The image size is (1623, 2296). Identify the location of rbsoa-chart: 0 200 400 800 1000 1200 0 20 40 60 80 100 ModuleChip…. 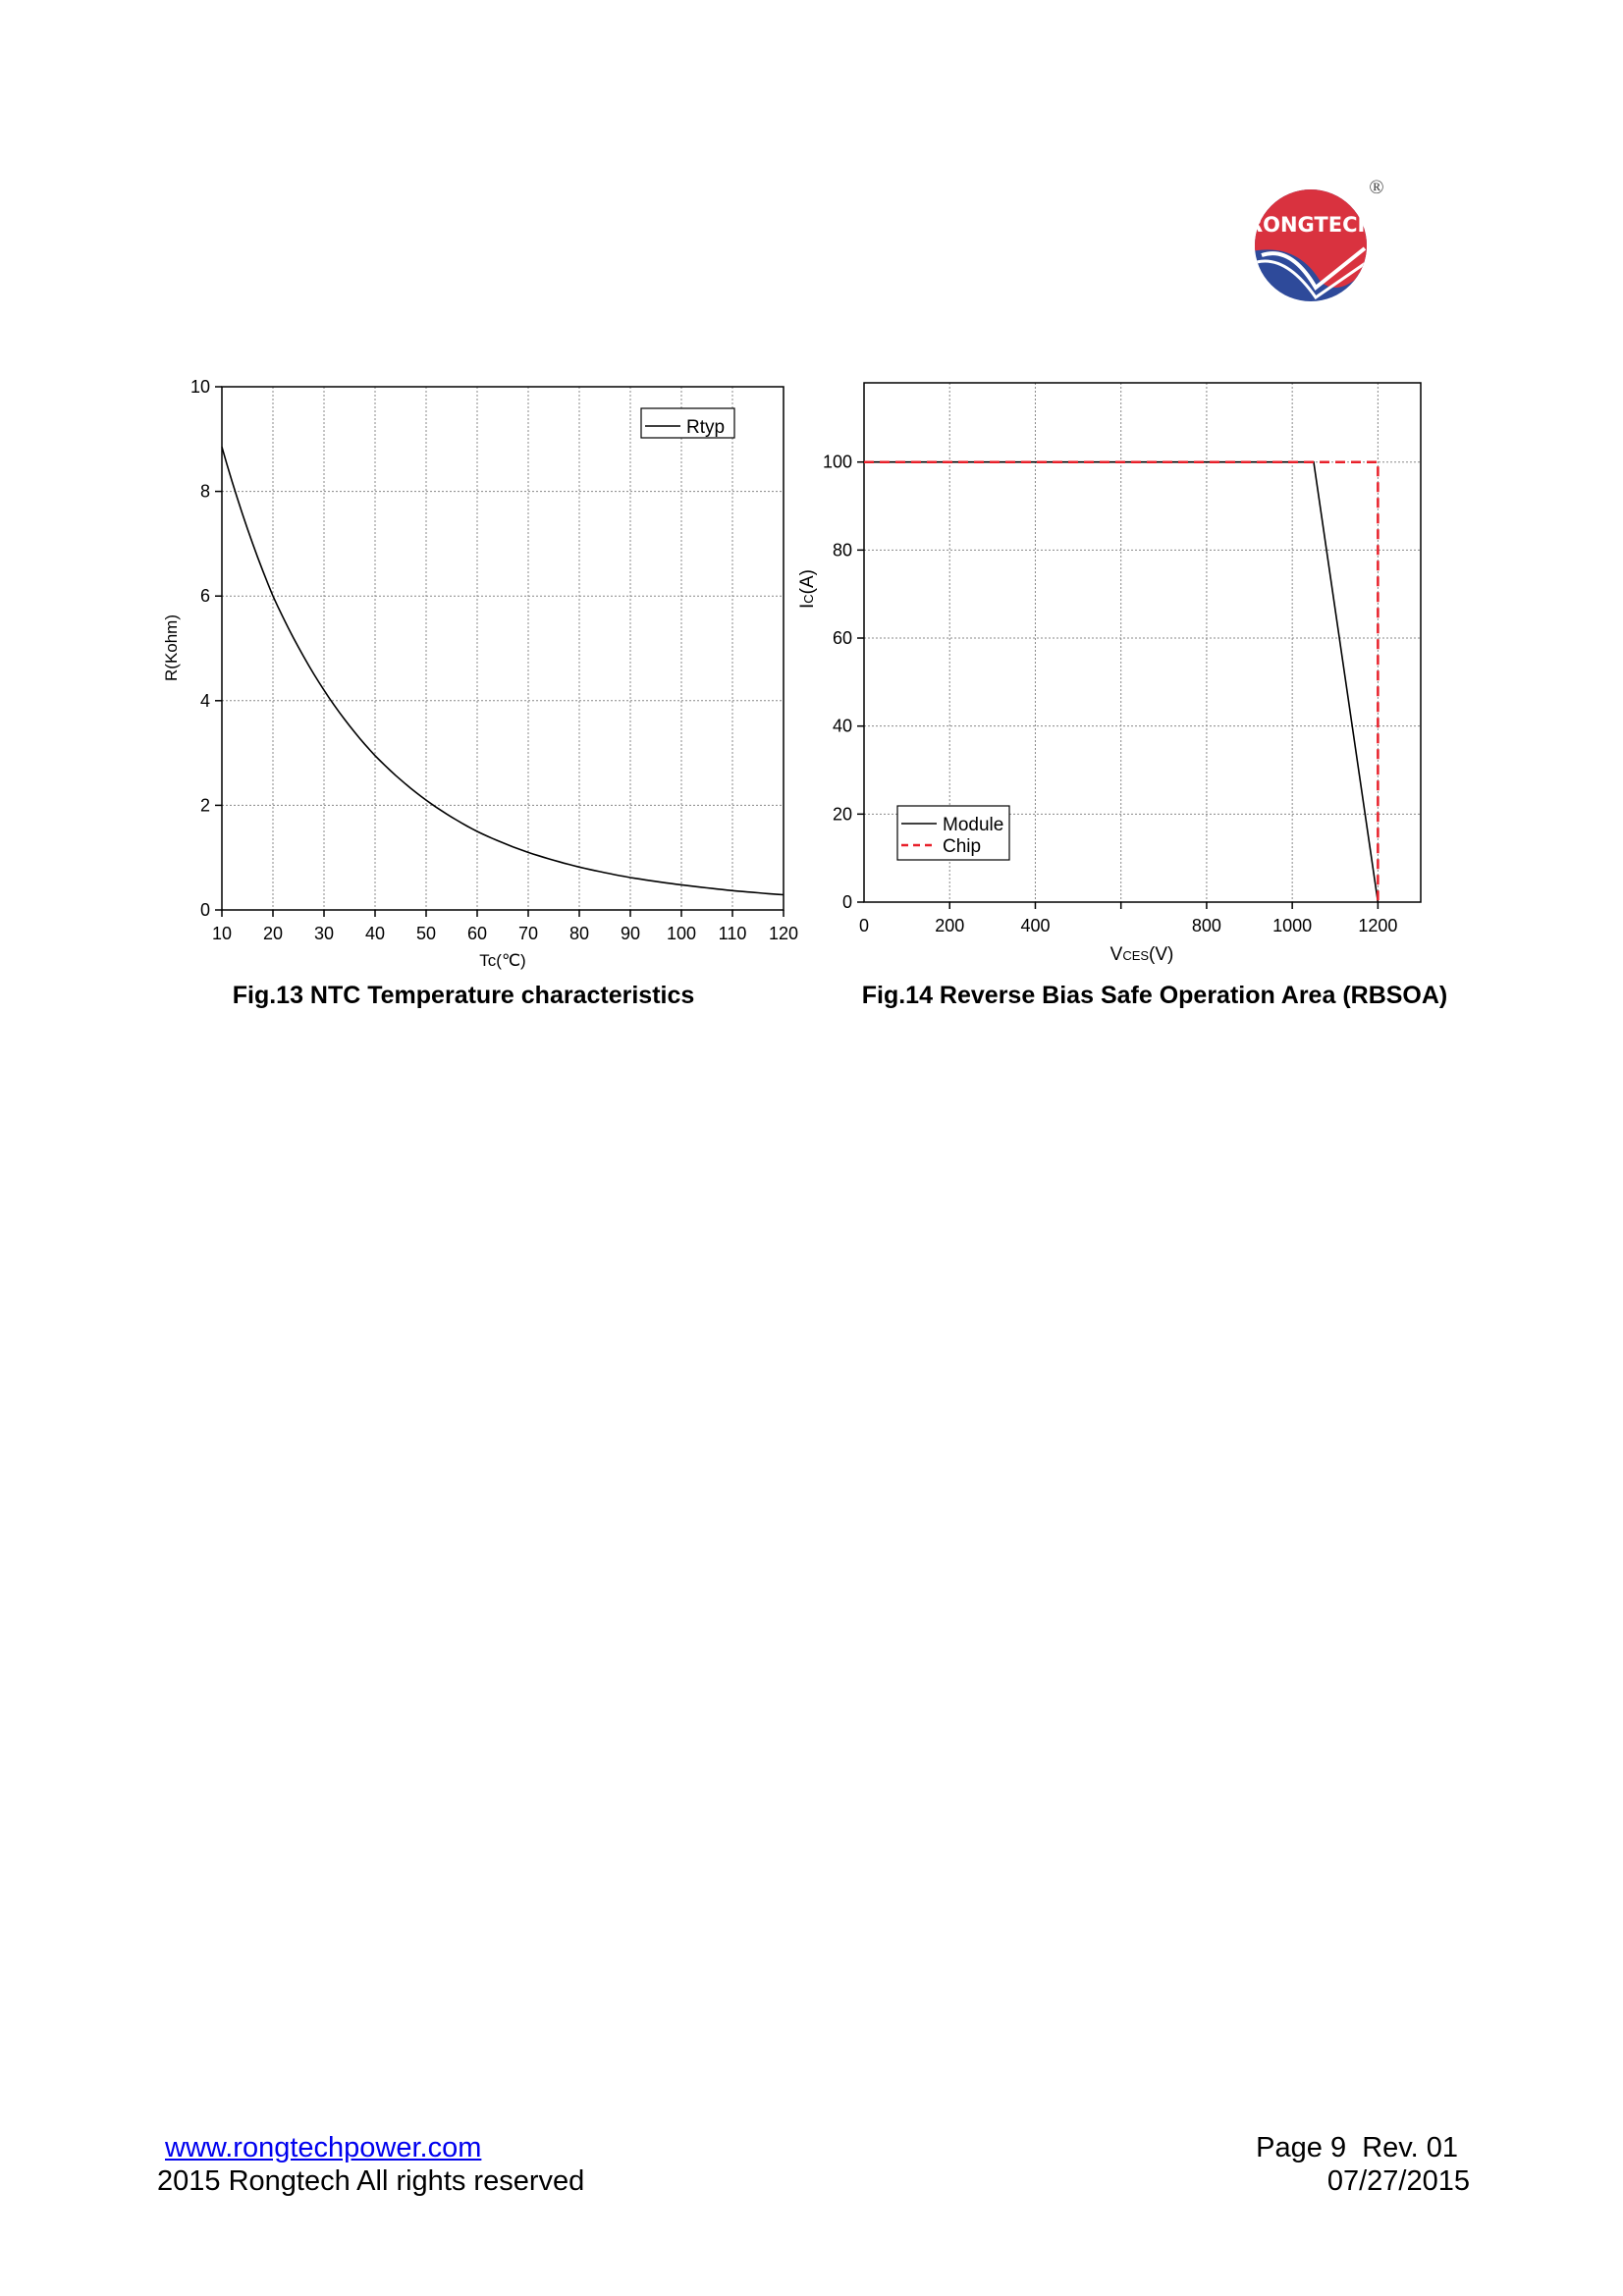
(1109, 673).